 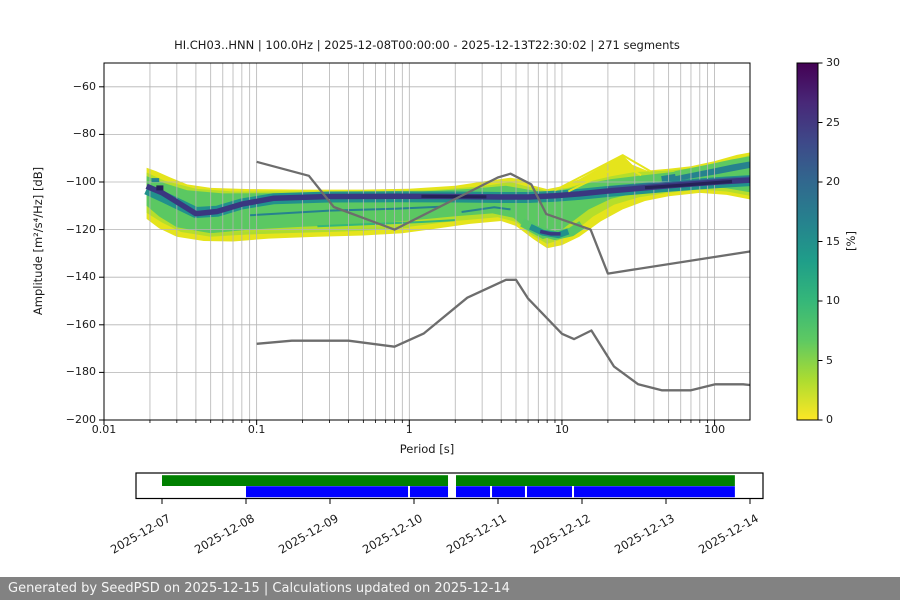 What do you see at coordinates (833, 122) in the screenshot?
I see `colorbar-tick-label: 25` at bounding box center [833, 122].